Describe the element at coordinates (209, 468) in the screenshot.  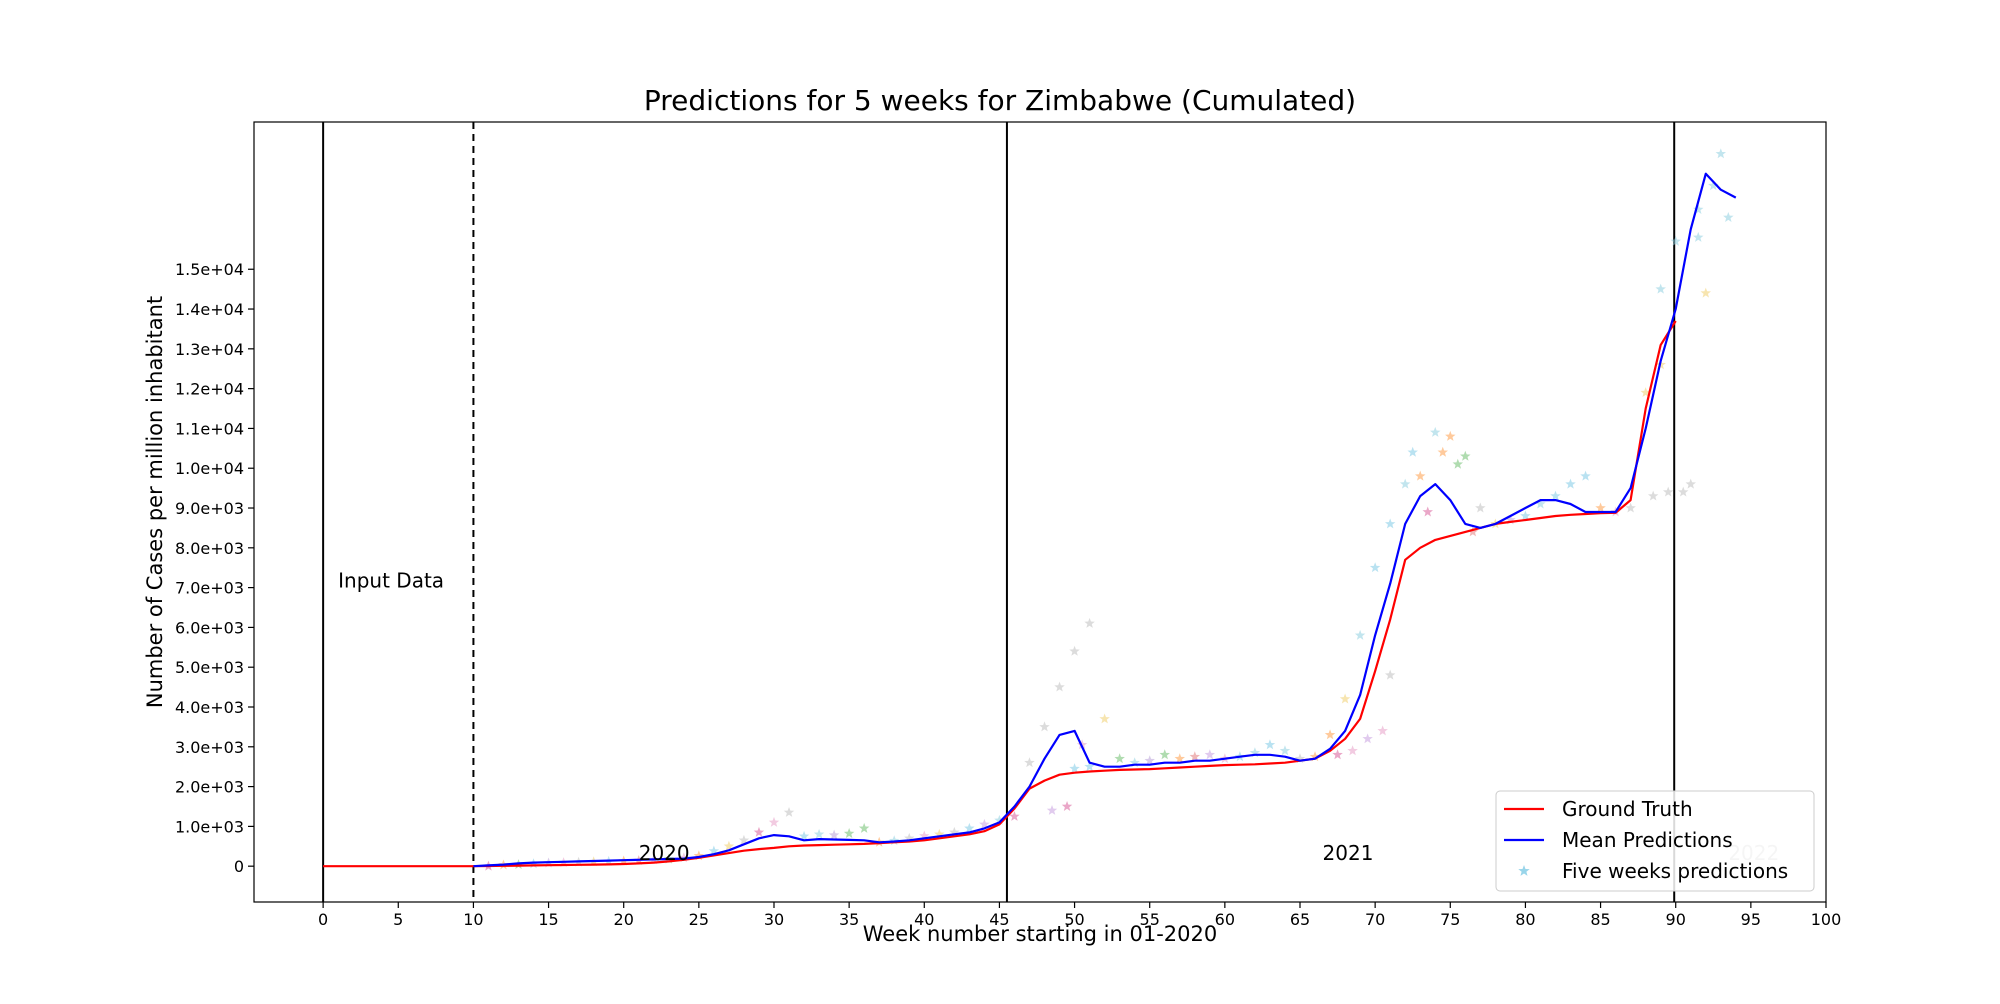
I see `y-tick-label-10: 1.0e+04` at that location.